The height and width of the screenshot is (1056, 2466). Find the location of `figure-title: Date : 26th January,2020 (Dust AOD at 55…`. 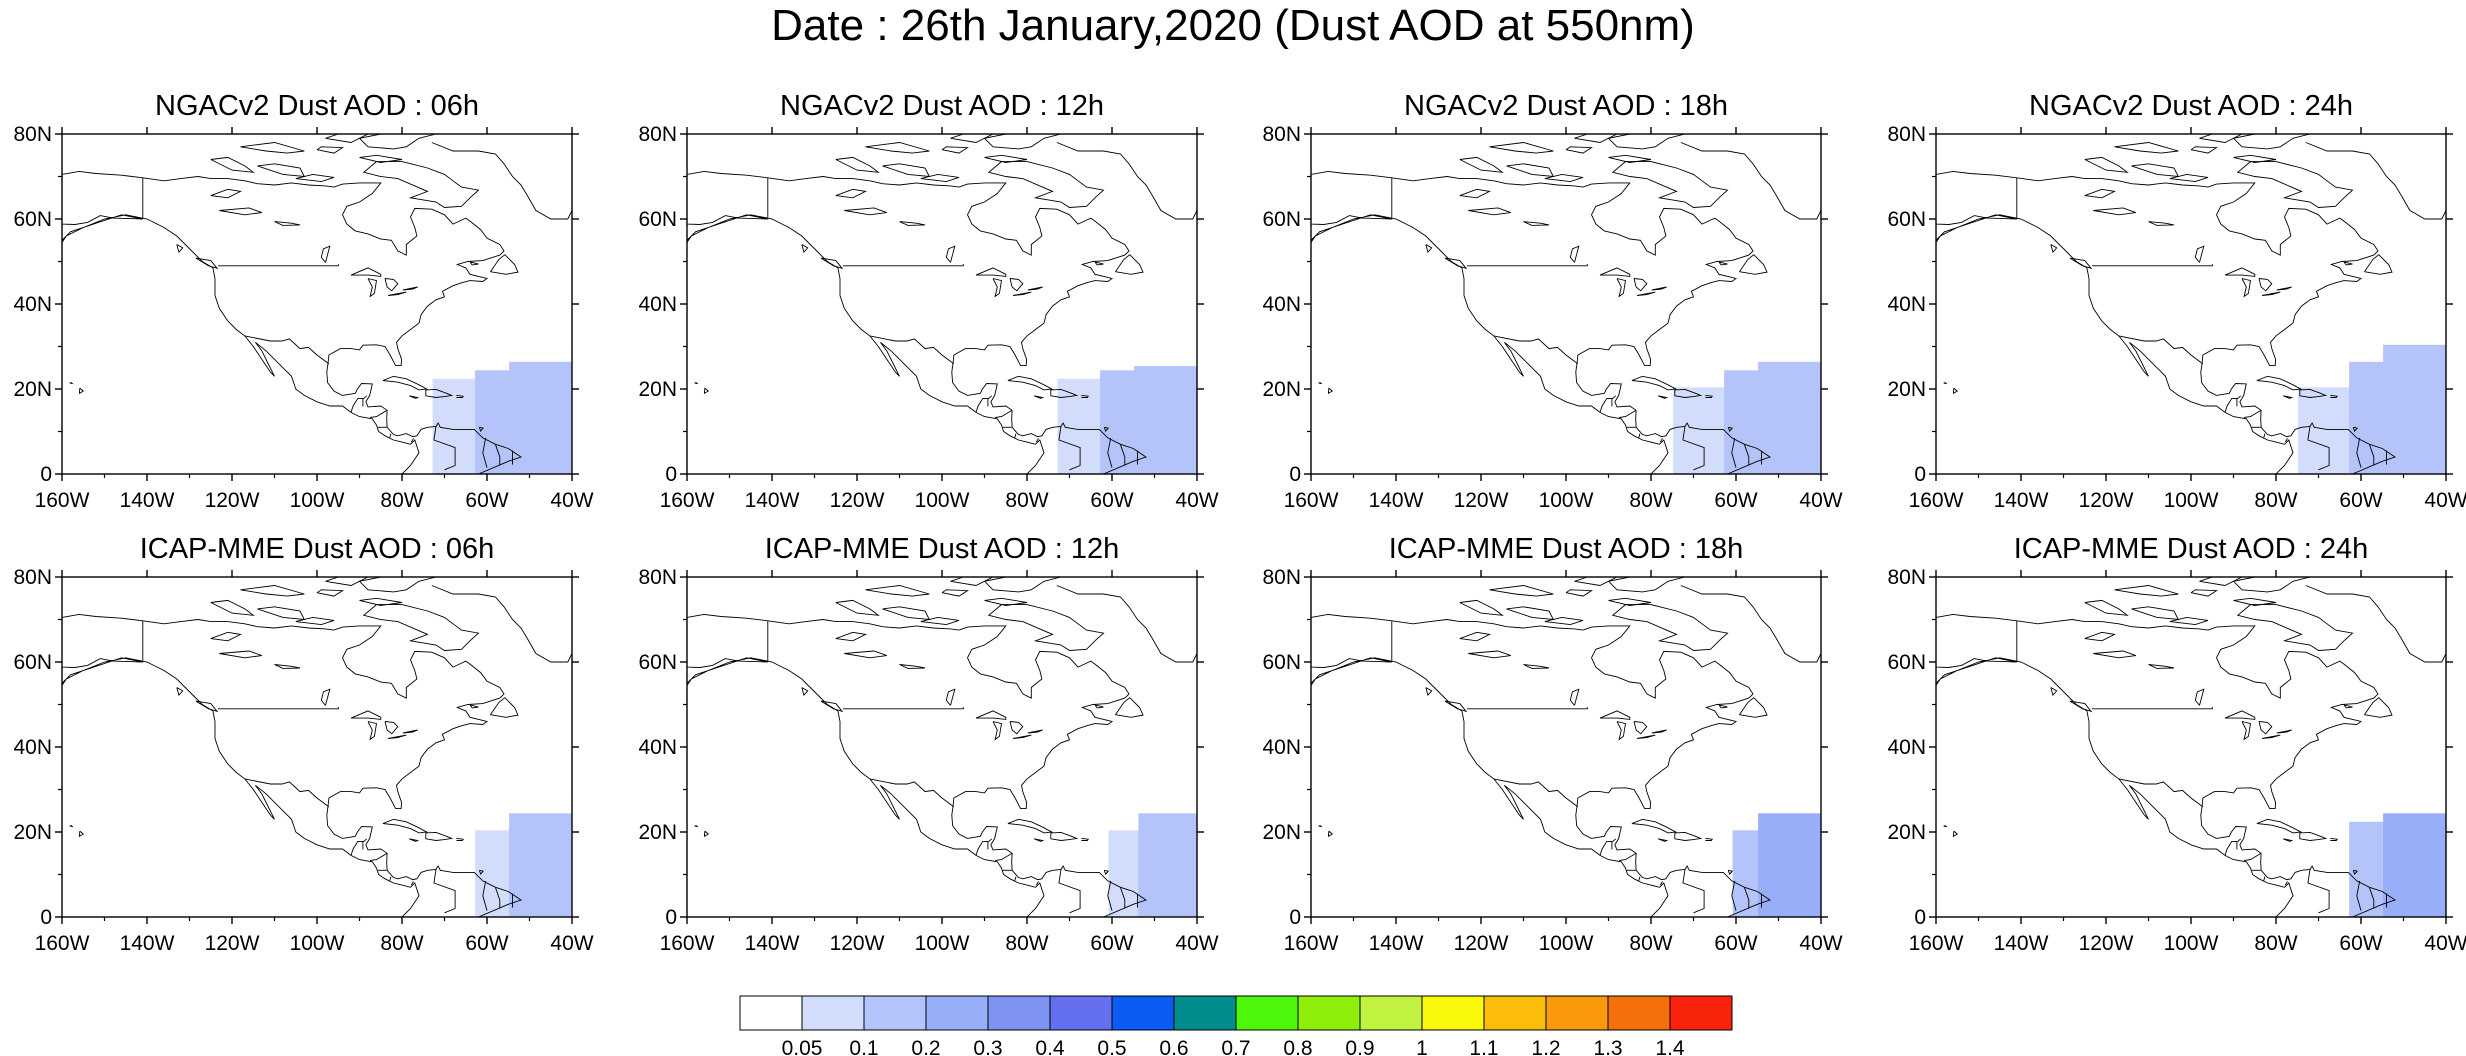

figure-title: Date : 26th January,2020 (Dust AOD at 55… is located at coordinates (1233, 25).